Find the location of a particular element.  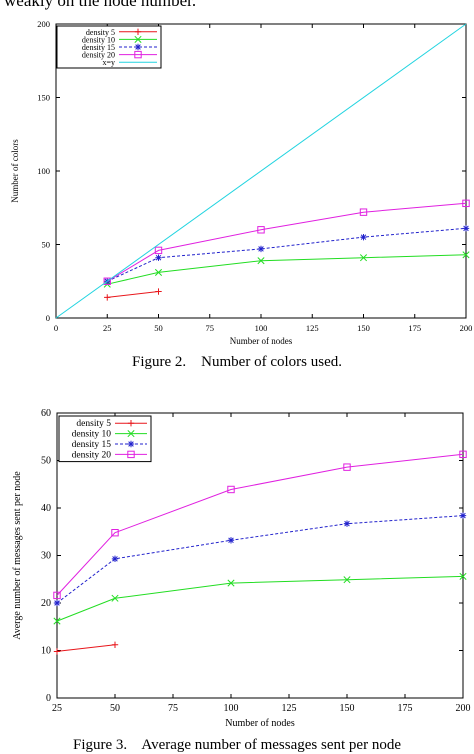

y-tick-label: 40 is located at coordinates (46, 508).